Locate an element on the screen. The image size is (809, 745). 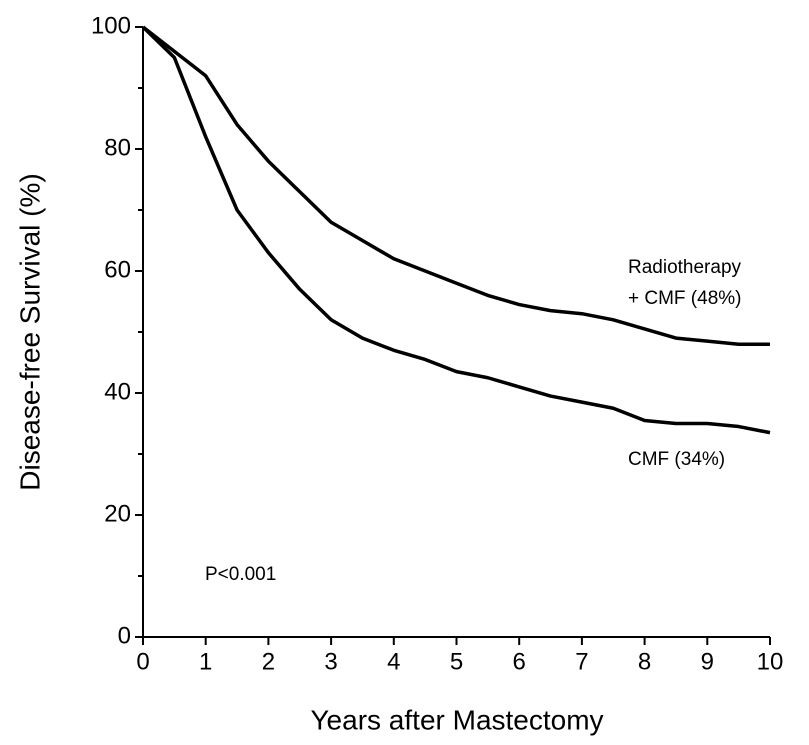
y-tick-label: 60 is located at coordinates (117, 269).